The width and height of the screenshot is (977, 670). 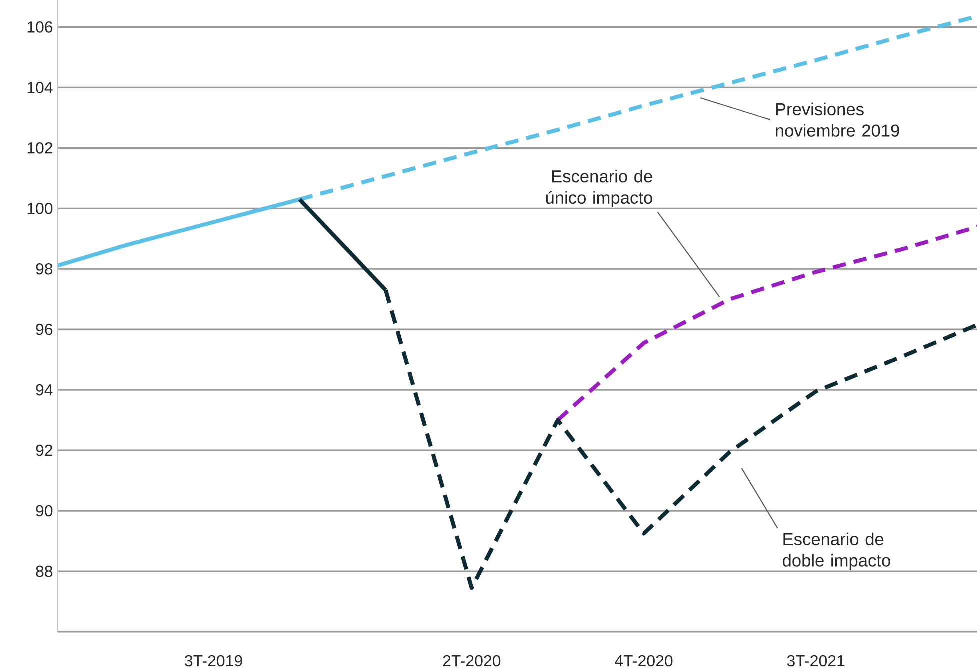 What do you see at coordinates (44, 450) in the screenshot?
I see `y-tick-label: 92` at bounding box center [44, 450].